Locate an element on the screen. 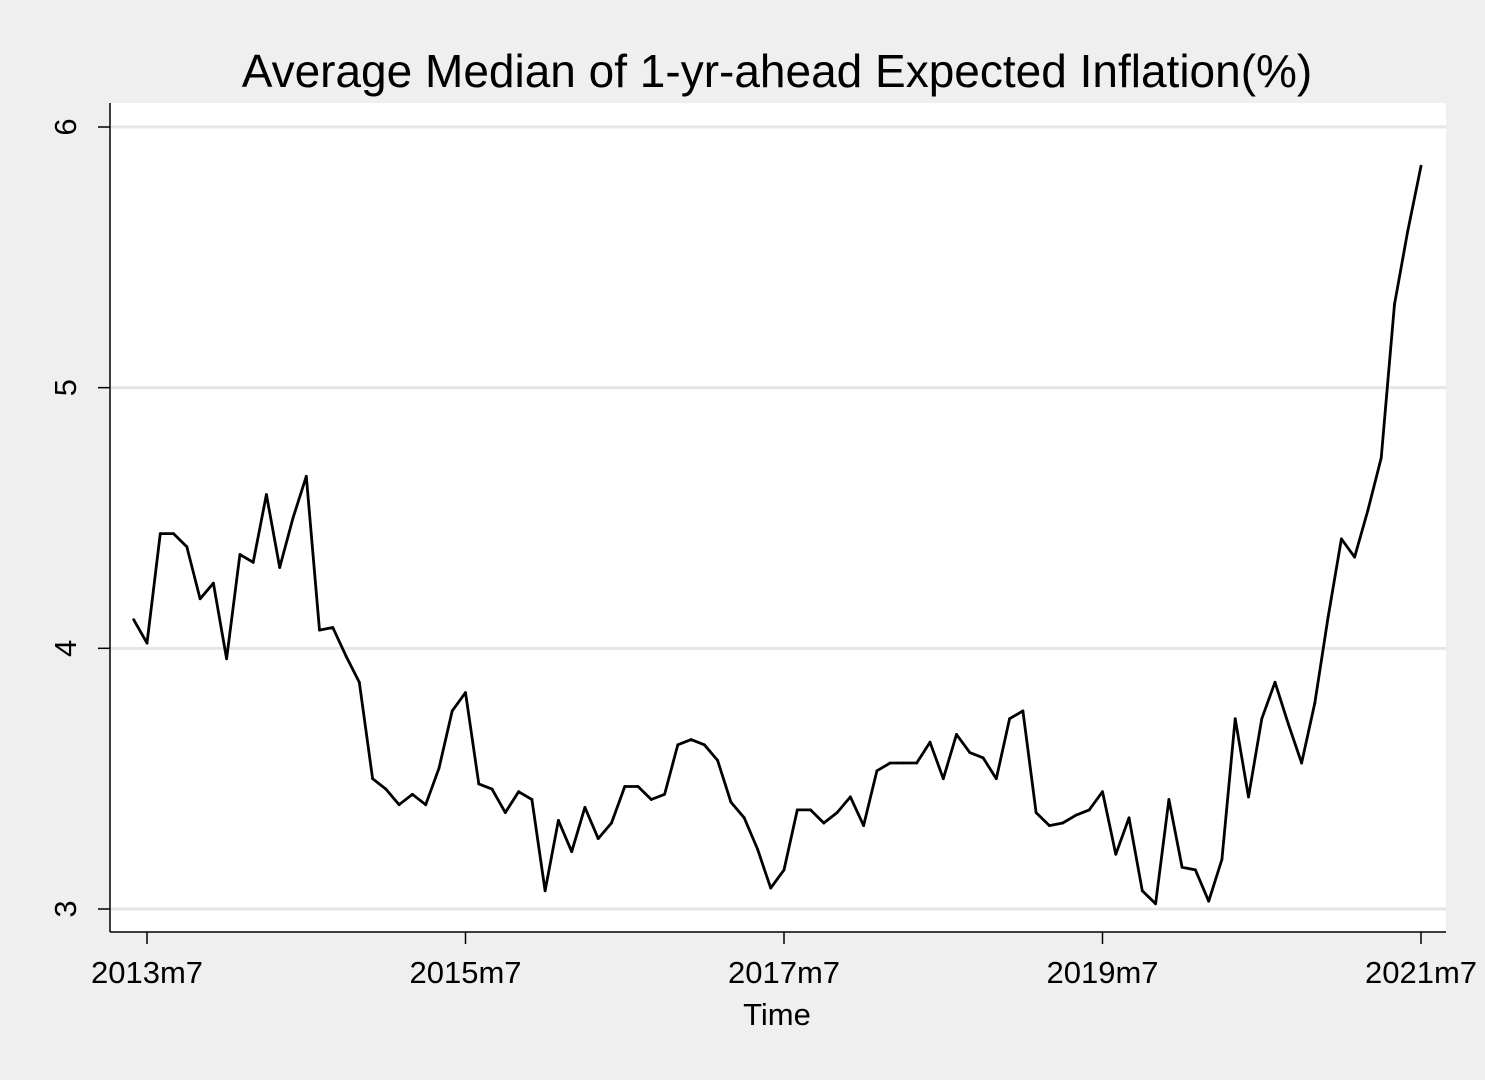 This screenshot has width=1485, height=1080. y-tick-label: 3 is located at coordinates (65, 908).